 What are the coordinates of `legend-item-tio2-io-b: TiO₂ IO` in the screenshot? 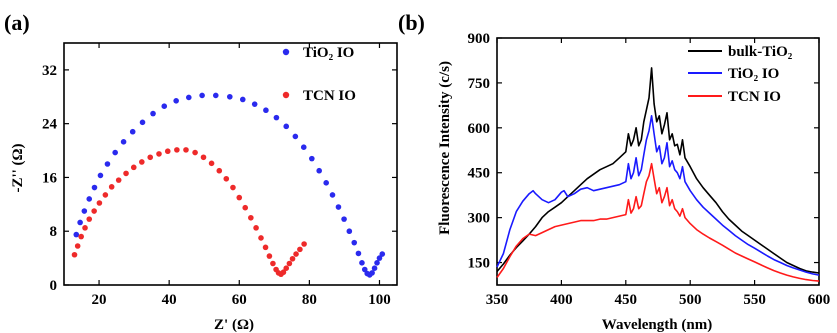 It's located at (733, 74).